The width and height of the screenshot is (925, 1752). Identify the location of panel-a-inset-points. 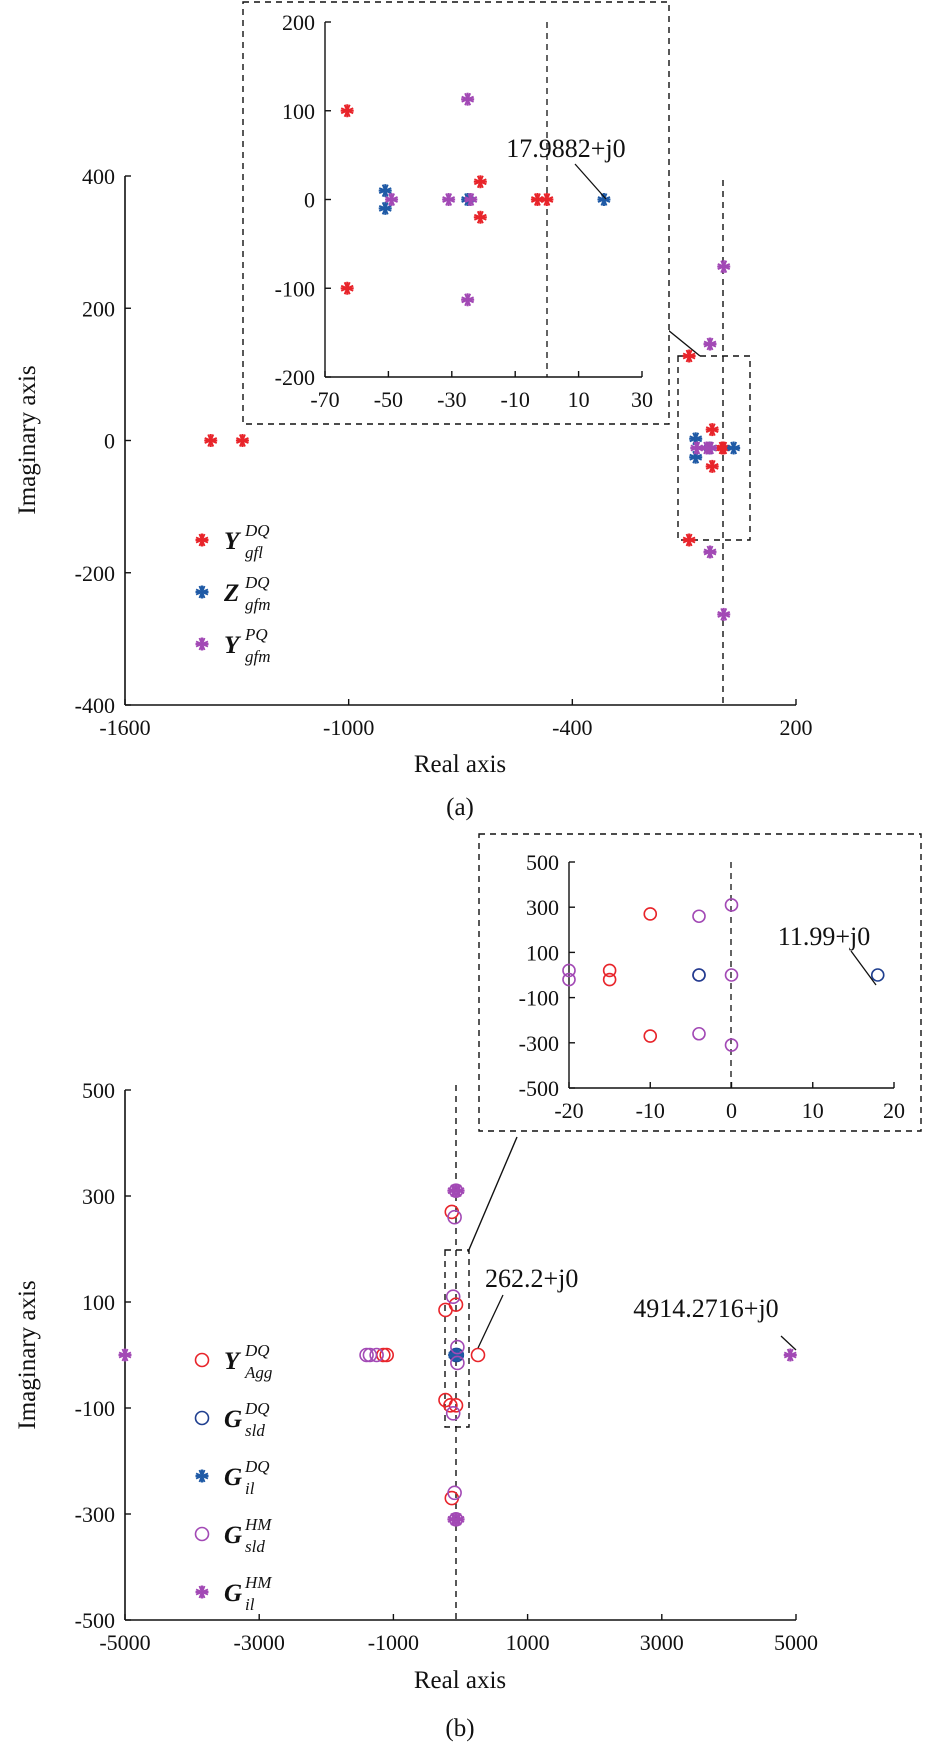
(475, 199).